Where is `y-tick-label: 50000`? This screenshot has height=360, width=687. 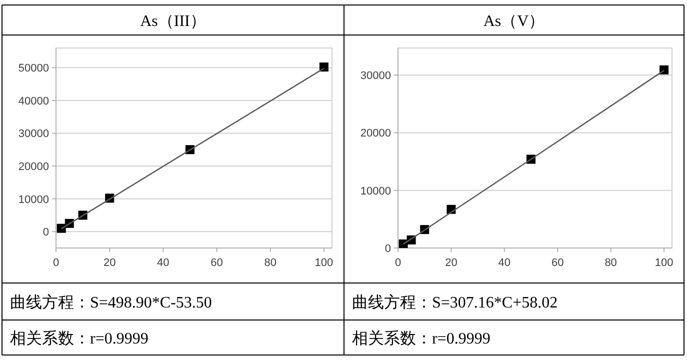
y-tick-label: 50000 is located at coordinates (33, 68).